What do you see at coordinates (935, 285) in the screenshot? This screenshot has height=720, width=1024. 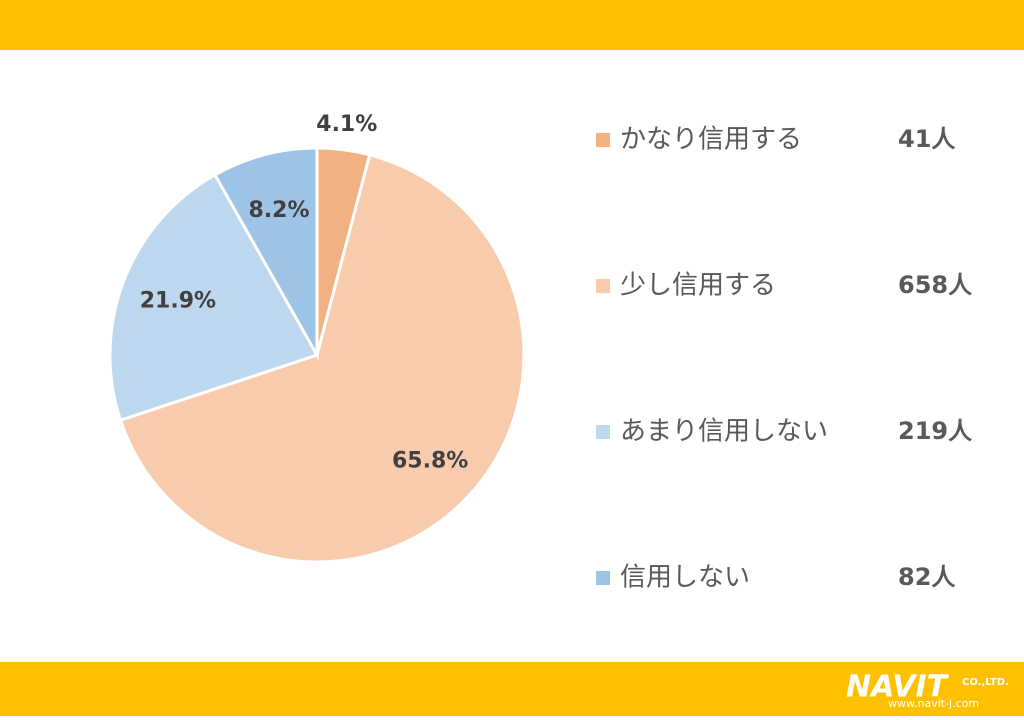 I see `legend-count: 658人` at bounding box center [935, 285].